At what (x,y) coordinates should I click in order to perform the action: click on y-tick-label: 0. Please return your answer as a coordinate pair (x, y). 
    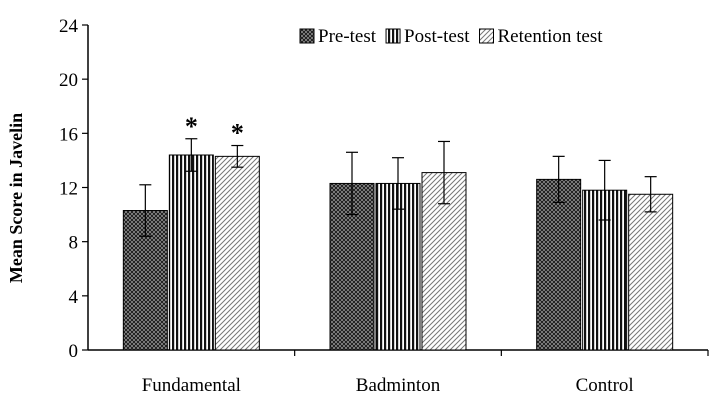
    Looking at the image, I should click on (74, 351).